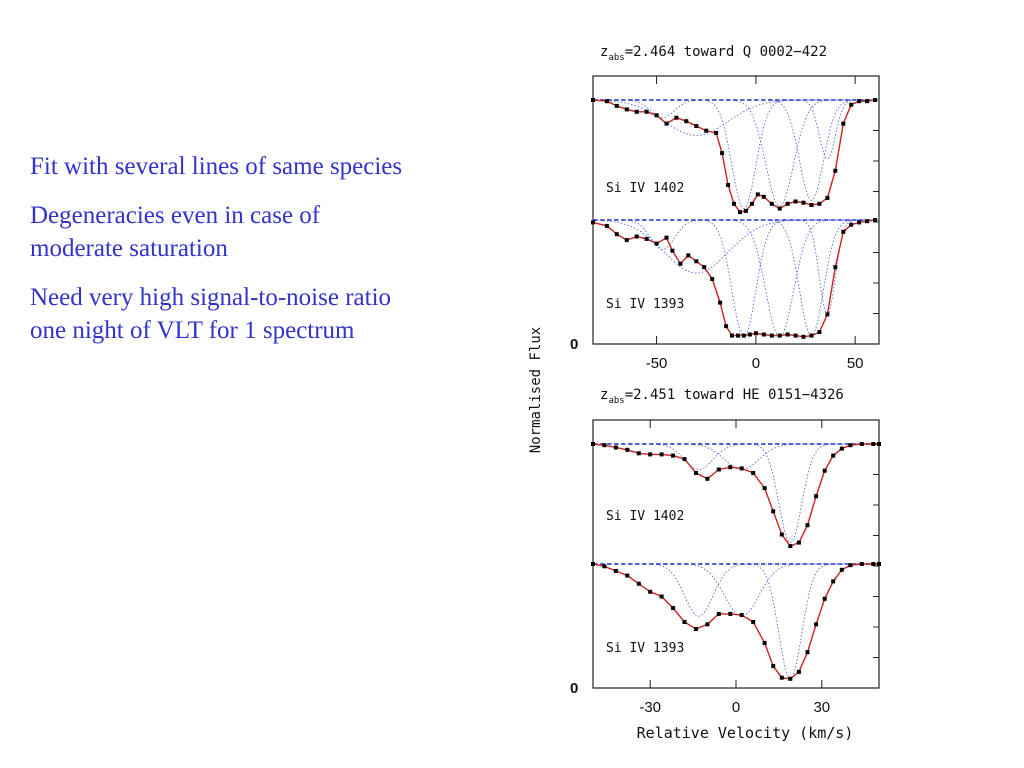  I want to click on chart-bottom-panel-1402-label: Si IV 1402, so click(645, 516).